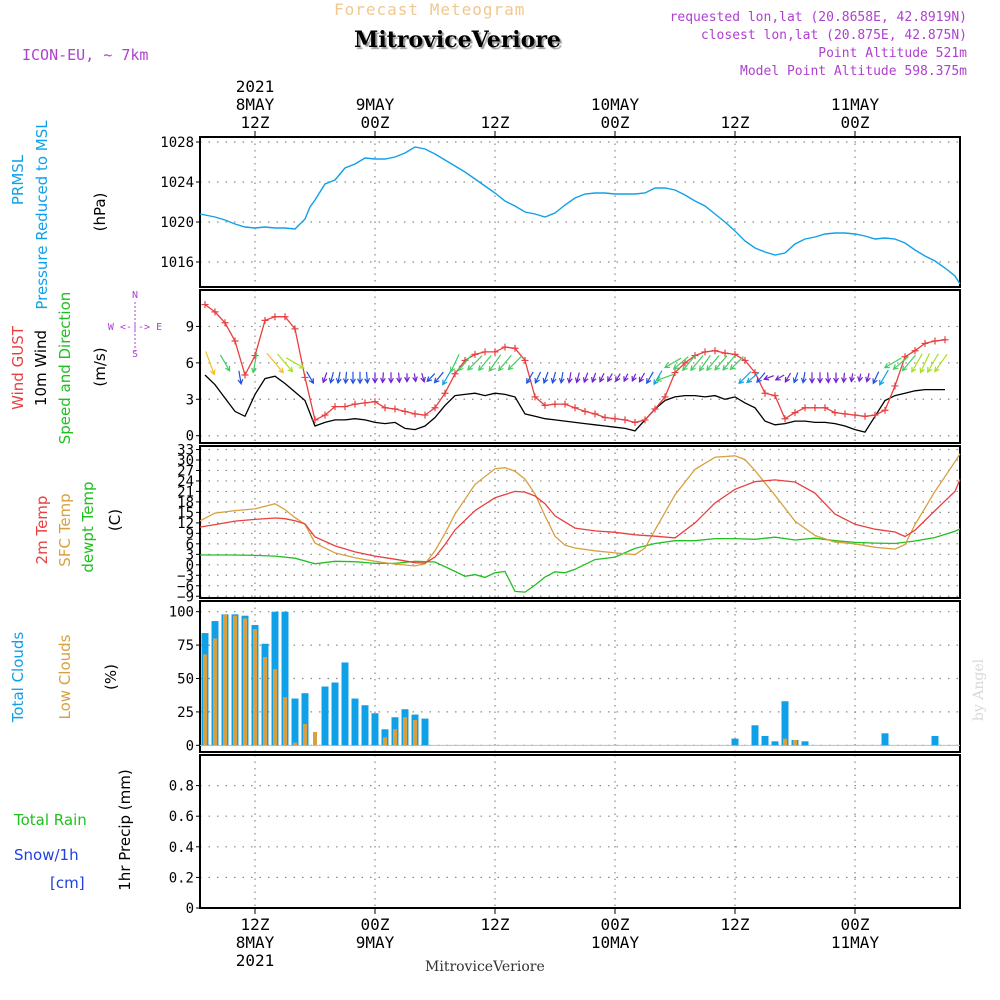 Image resolution: width=1000 pixels, height=1000 pixels. Describe the element at coordinates (255, 960) in the screenshot. I see `time-label-bottom: 2021` at that location.